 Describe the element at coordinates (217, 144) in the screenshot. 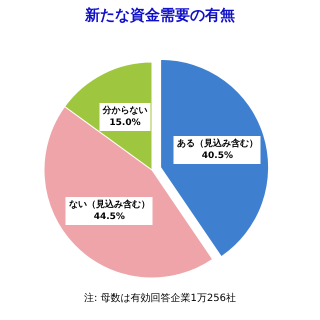

I see `slice-label: ある（見込み含む）` at that location.